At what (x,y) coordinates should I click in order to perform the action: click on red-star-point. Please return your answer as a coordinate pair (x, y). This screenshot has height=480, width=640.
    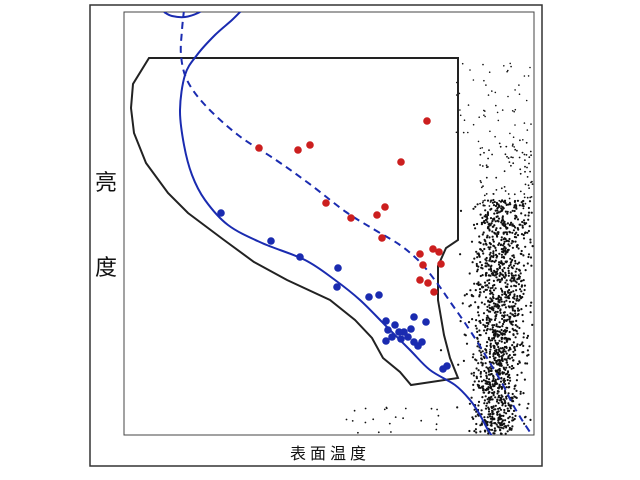
    Looking at the image, I should click on (420, 254).